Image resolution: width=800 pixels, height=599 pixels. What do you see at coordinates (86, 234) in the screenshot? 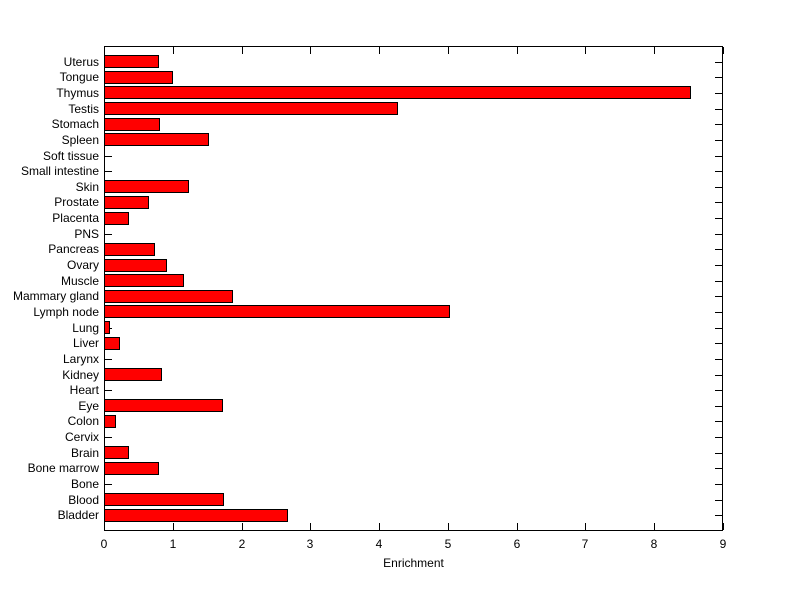
I see `y-tick-label: PNS` at bounding box center [86, 234].